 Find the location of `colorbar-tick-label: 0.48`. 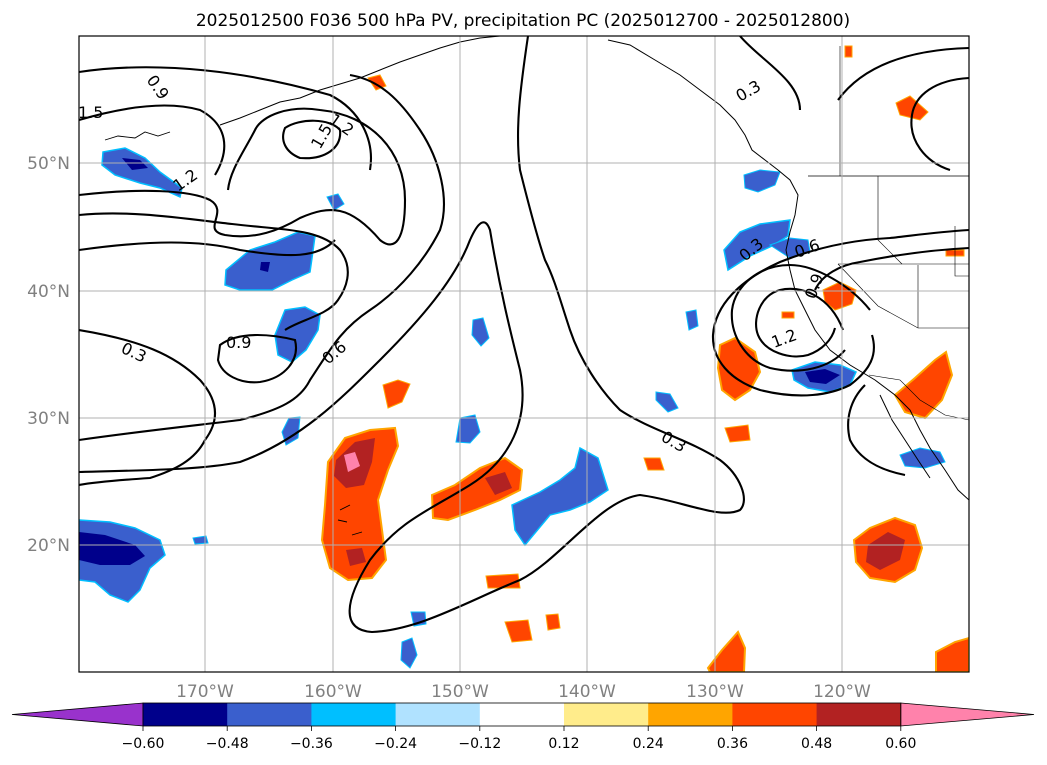

colorbar-tick-label: 0.48 is located at coordinates (816, 744).